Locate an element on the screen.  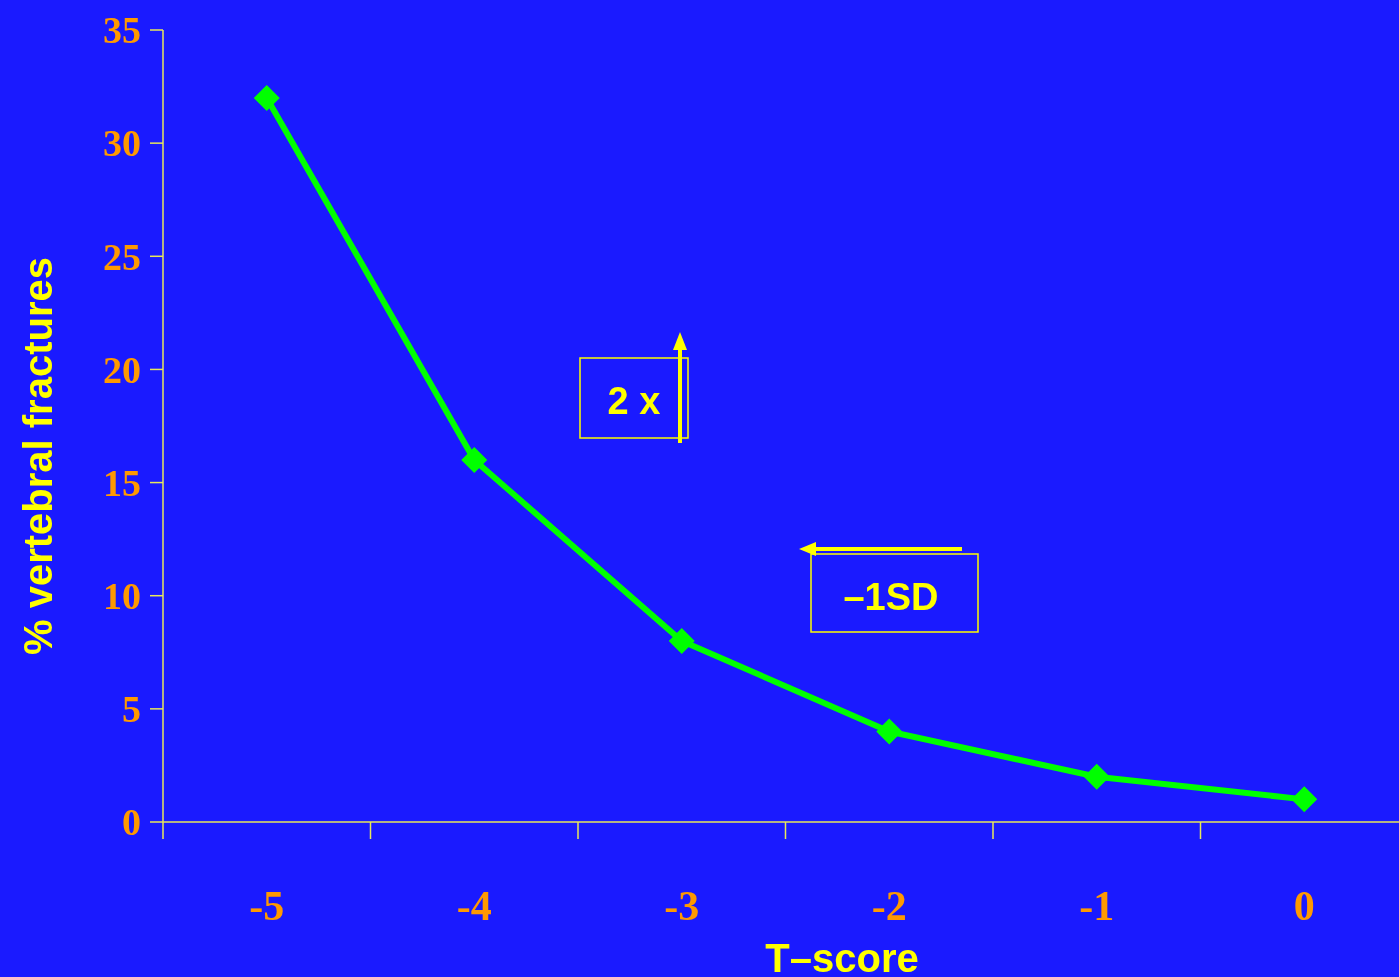
y-tick-label: 25 is located at coordinates (122, 256).